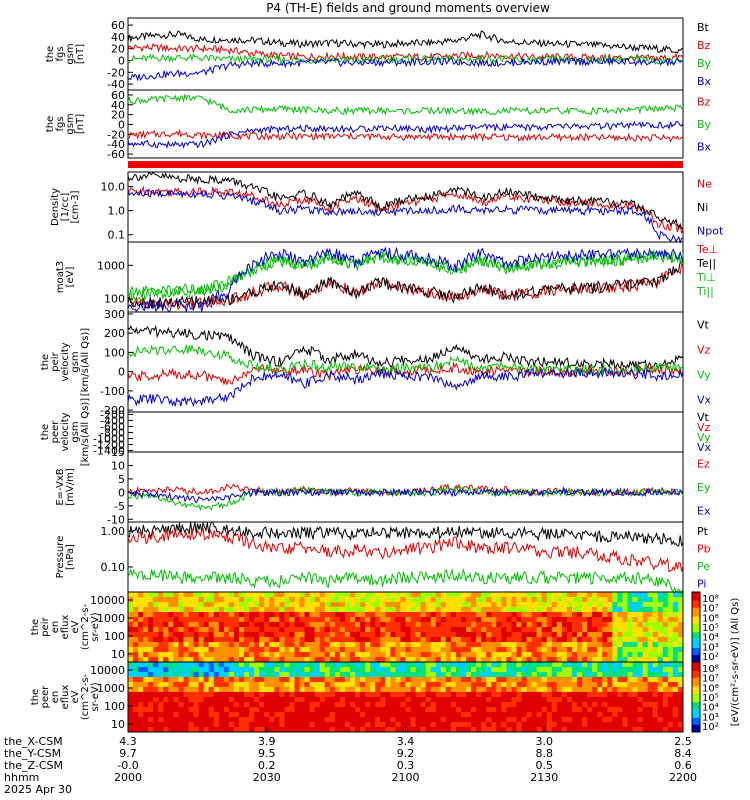 This screenshot has height=800, width=750. What do you see at coordinates (60, 53) in the screenshot?
I see `y-axis-label: fgs` at bounding box center [60, 53].